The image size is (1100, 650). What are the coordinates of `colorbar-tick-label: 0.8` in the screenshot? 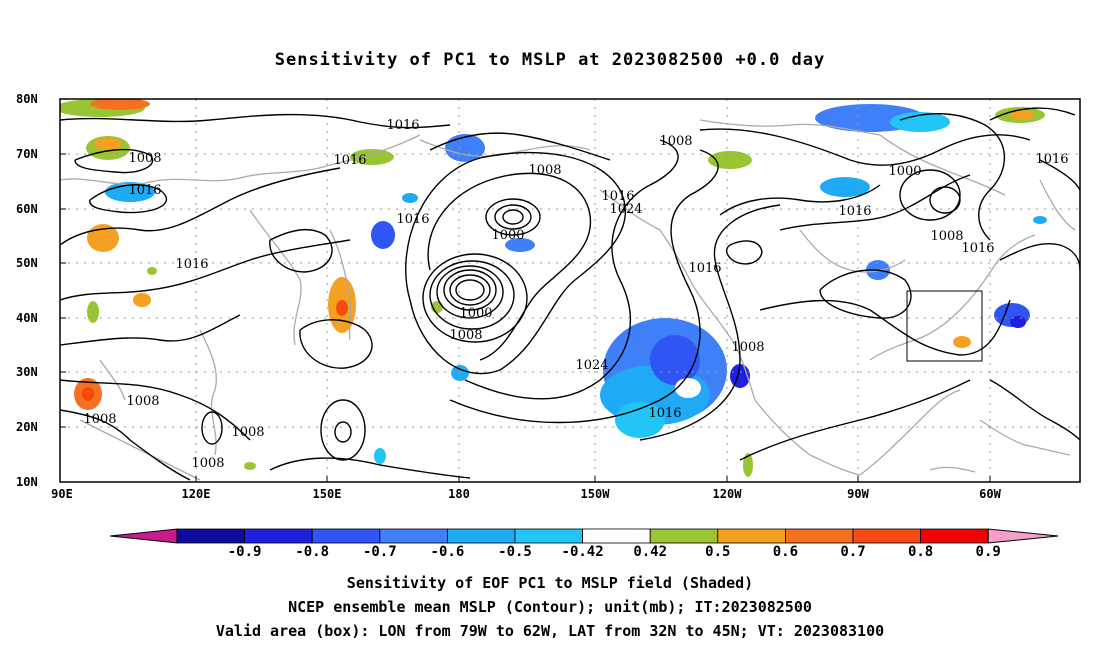 It's located at (920, 552).